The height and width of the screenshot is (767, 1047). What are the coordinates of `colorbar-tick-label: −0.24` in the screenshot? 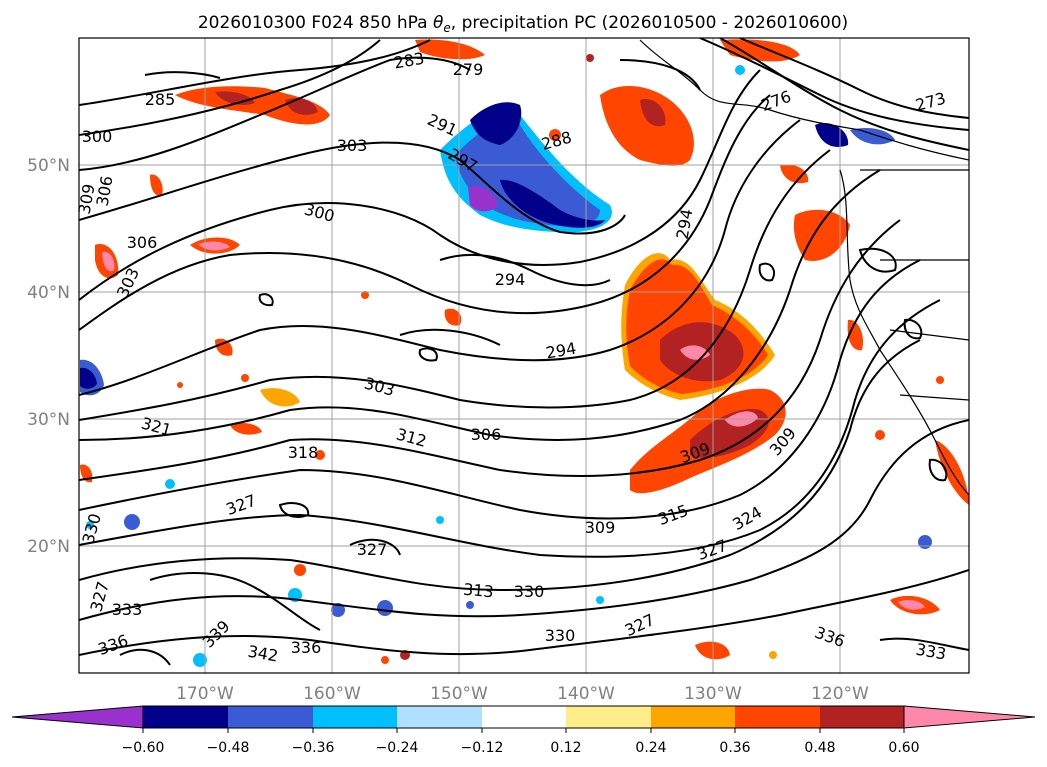 It's located at (397, 748).